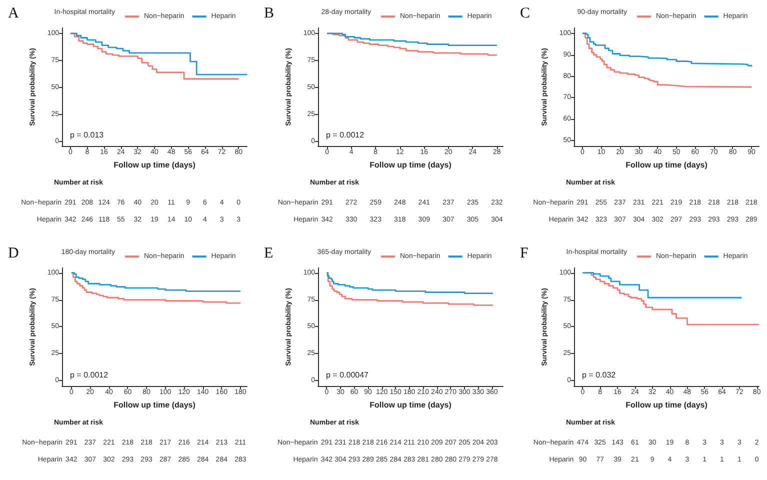  Describe the element at coordinates (524, 254) in the screenshot. I see `chart-title: F` at that location.